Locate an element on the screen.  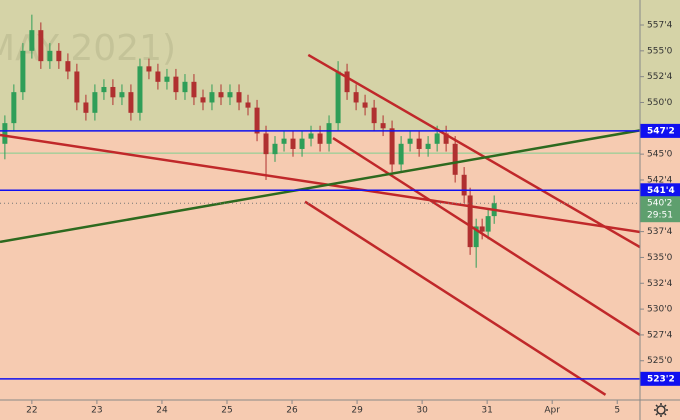
level-label: 523'2 is located at coordinates (661, 379).